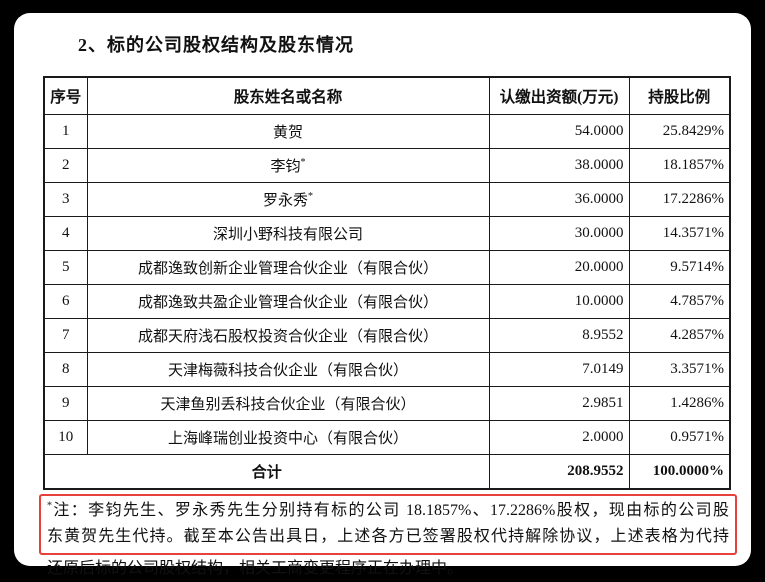 The image size is (765, 582). Describe the element at coordinates (65, 403) in the screenshot. I see `cell-no: 9` at that location.